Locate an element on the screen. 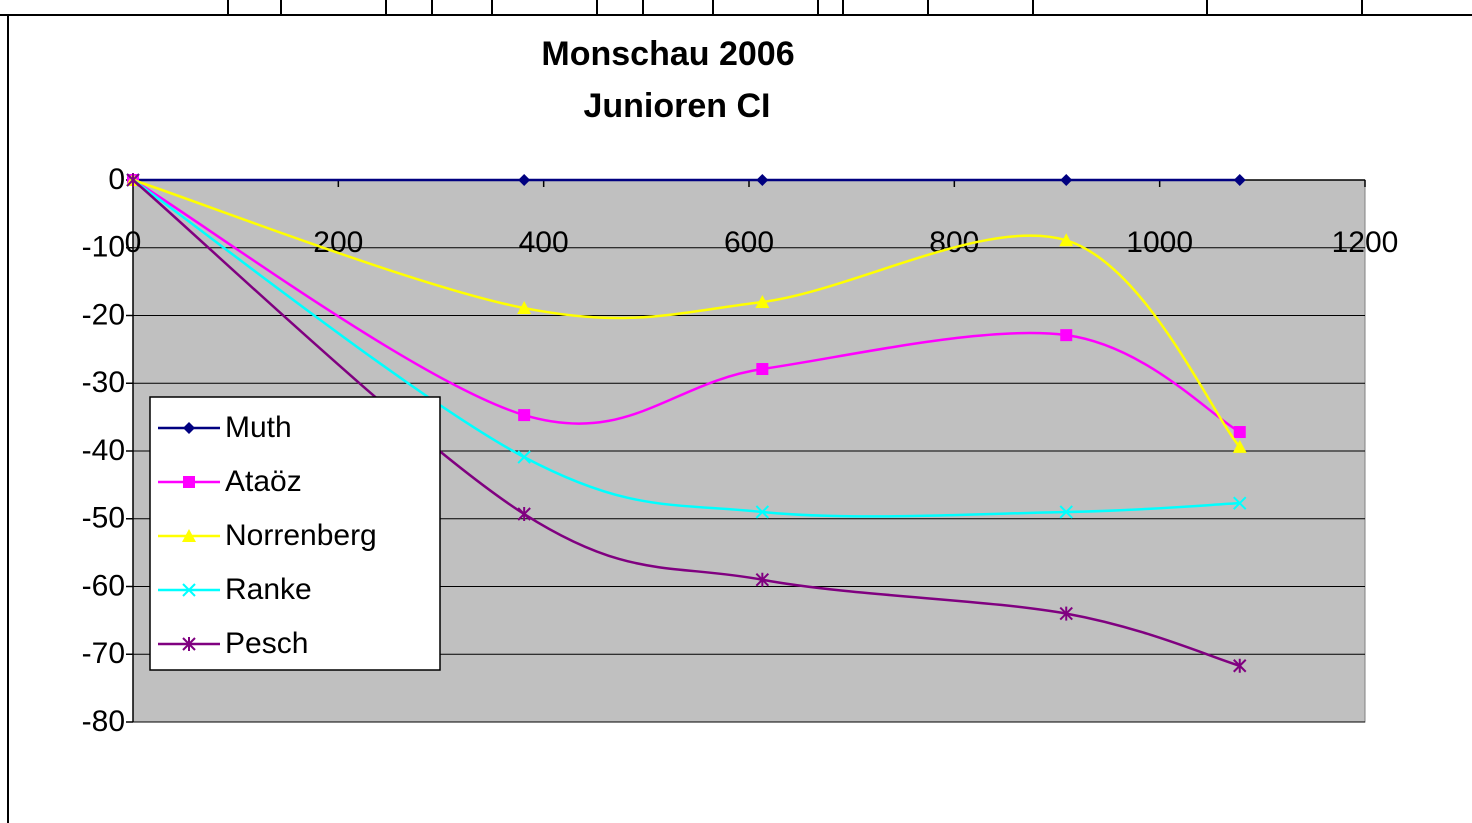  chart-title: Junioren CI is located at coordinates (676, 106).